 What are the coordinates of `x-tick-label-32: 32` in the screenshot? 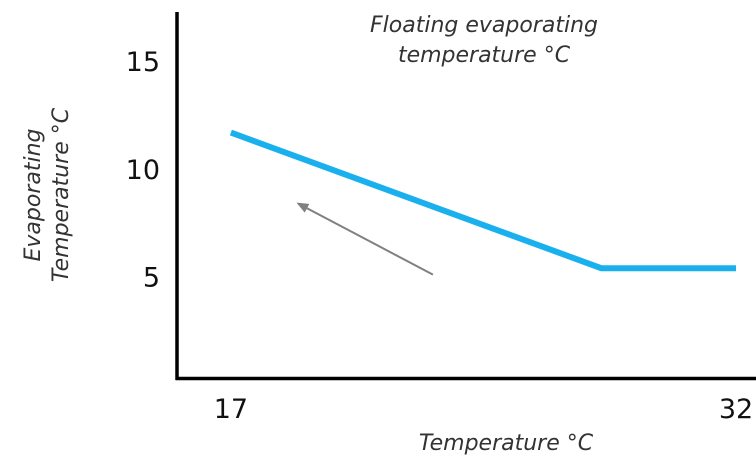 It's located at (736, 409).